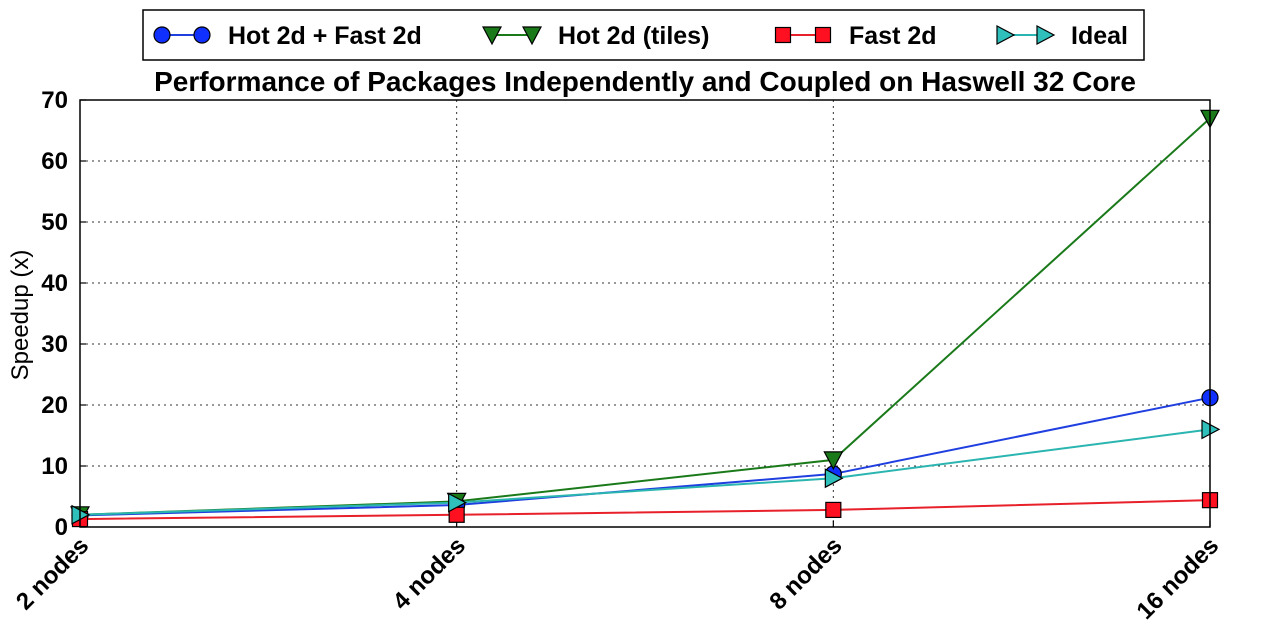  Describe the element at coordinates (54, 405) in the screenshot. I see `y-tick-label: 20` at that location.